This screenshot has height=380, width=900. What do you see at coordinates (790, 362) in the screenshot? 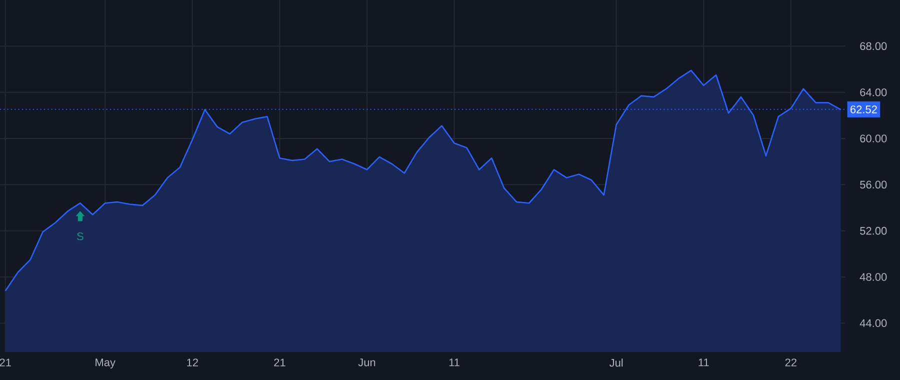
I see `x-tick-label: 22` at bounding box center [790, 362].